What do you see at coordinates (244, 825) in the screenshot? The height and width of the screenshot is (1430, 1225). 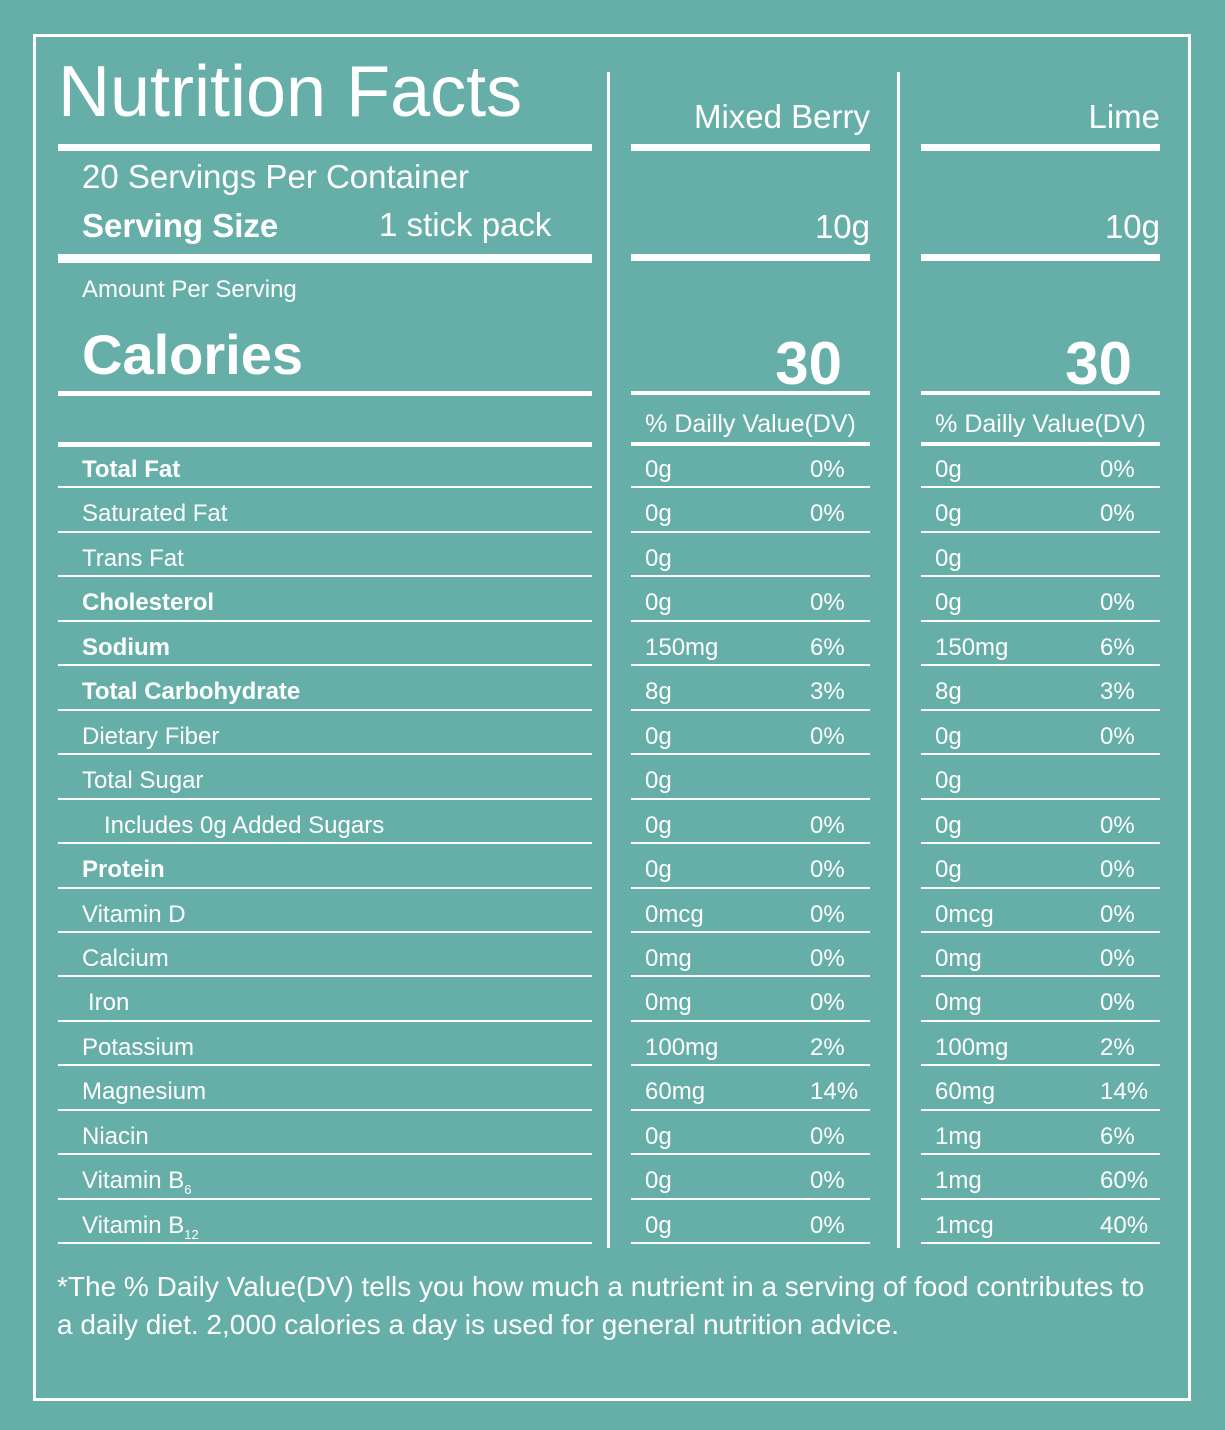 I see `nutrient-label: Includes 0g Added Sugars` at bounding box center [244, 825].